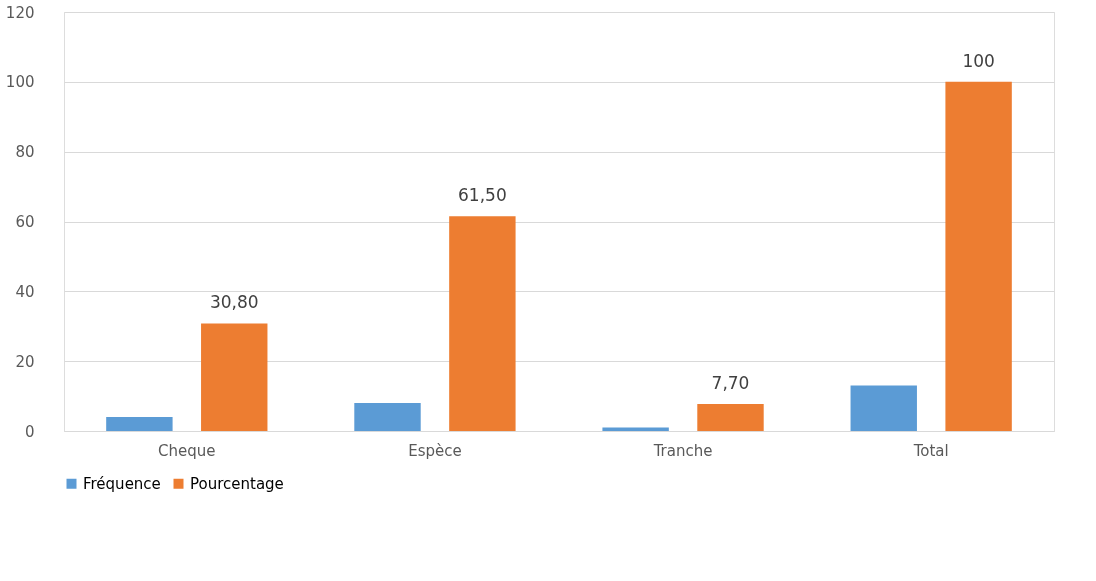  Describe the element at coordinates (20, 82) in the screenshot. I see `y-tick-label: 100` at that location.